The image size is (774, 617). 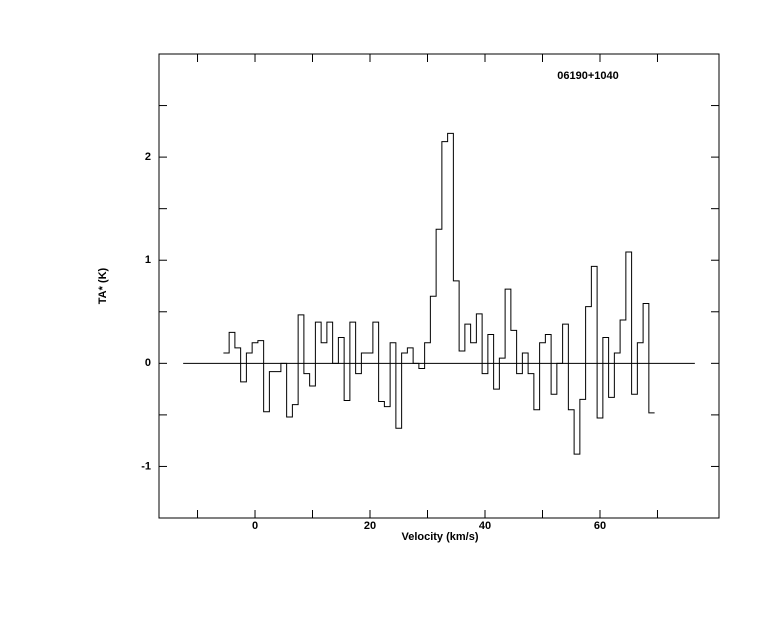 I want to click on y-tick-label: 0, so click(x=148, y=363).